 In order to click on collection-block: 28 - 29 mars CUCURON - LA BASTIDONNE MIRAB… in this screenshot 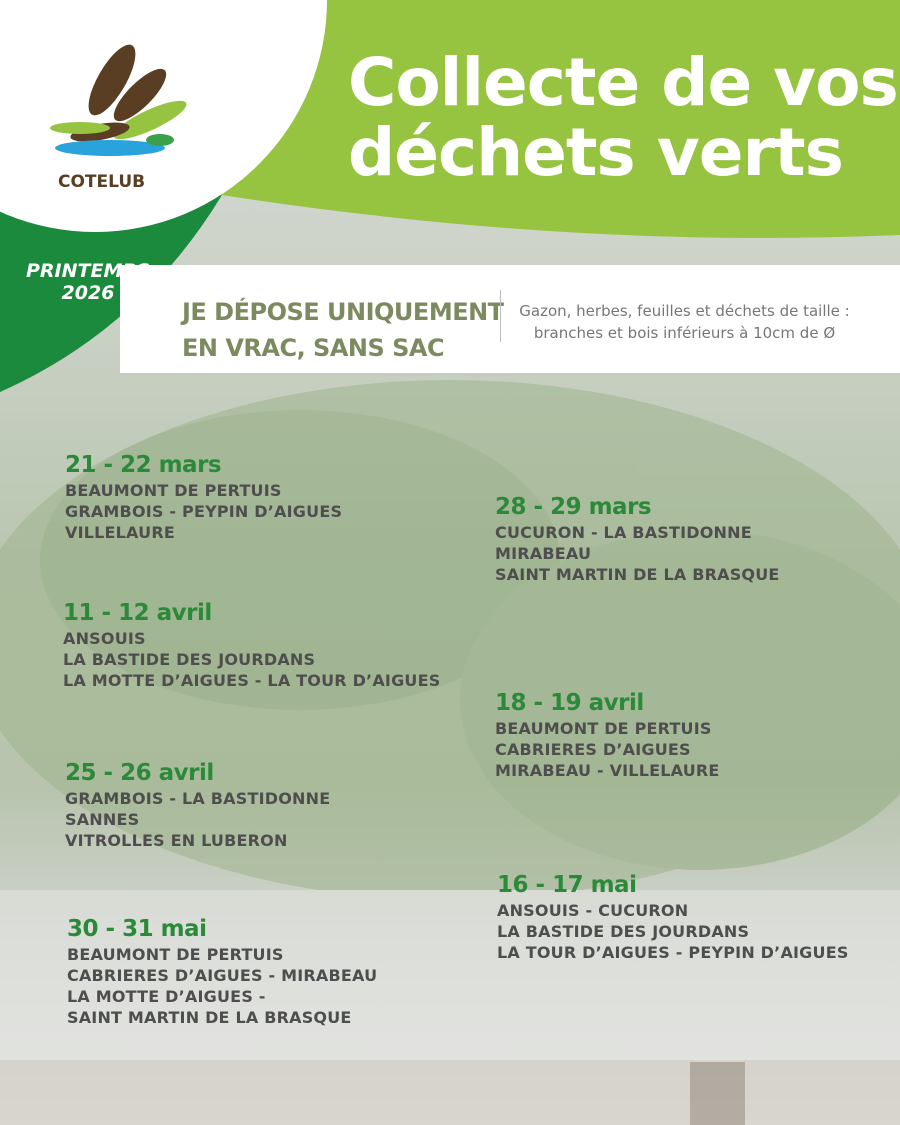, I will do `click(637, 538)`.